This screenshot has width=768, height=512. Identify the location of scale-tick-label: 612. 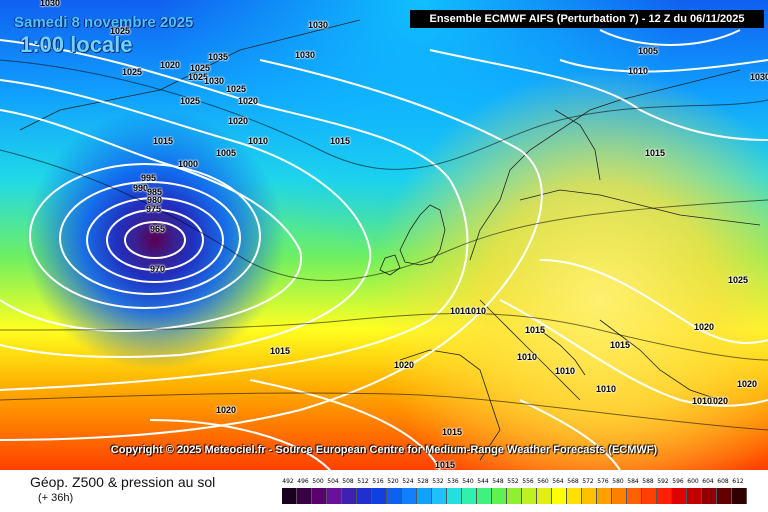
(738, 481).